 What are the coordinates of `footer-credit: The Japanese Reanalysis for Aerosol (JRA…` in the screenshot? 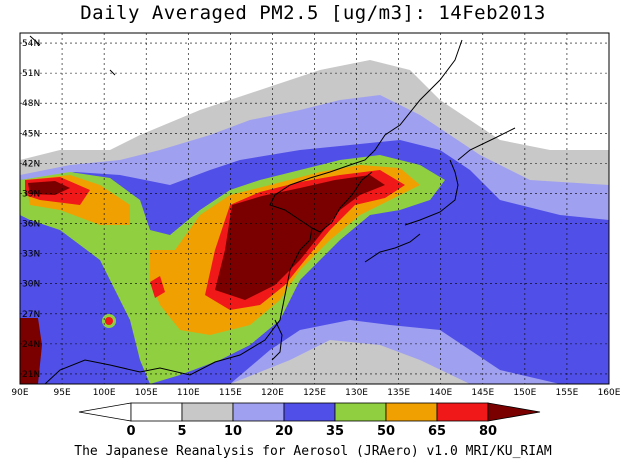 It's located at (313, 451).